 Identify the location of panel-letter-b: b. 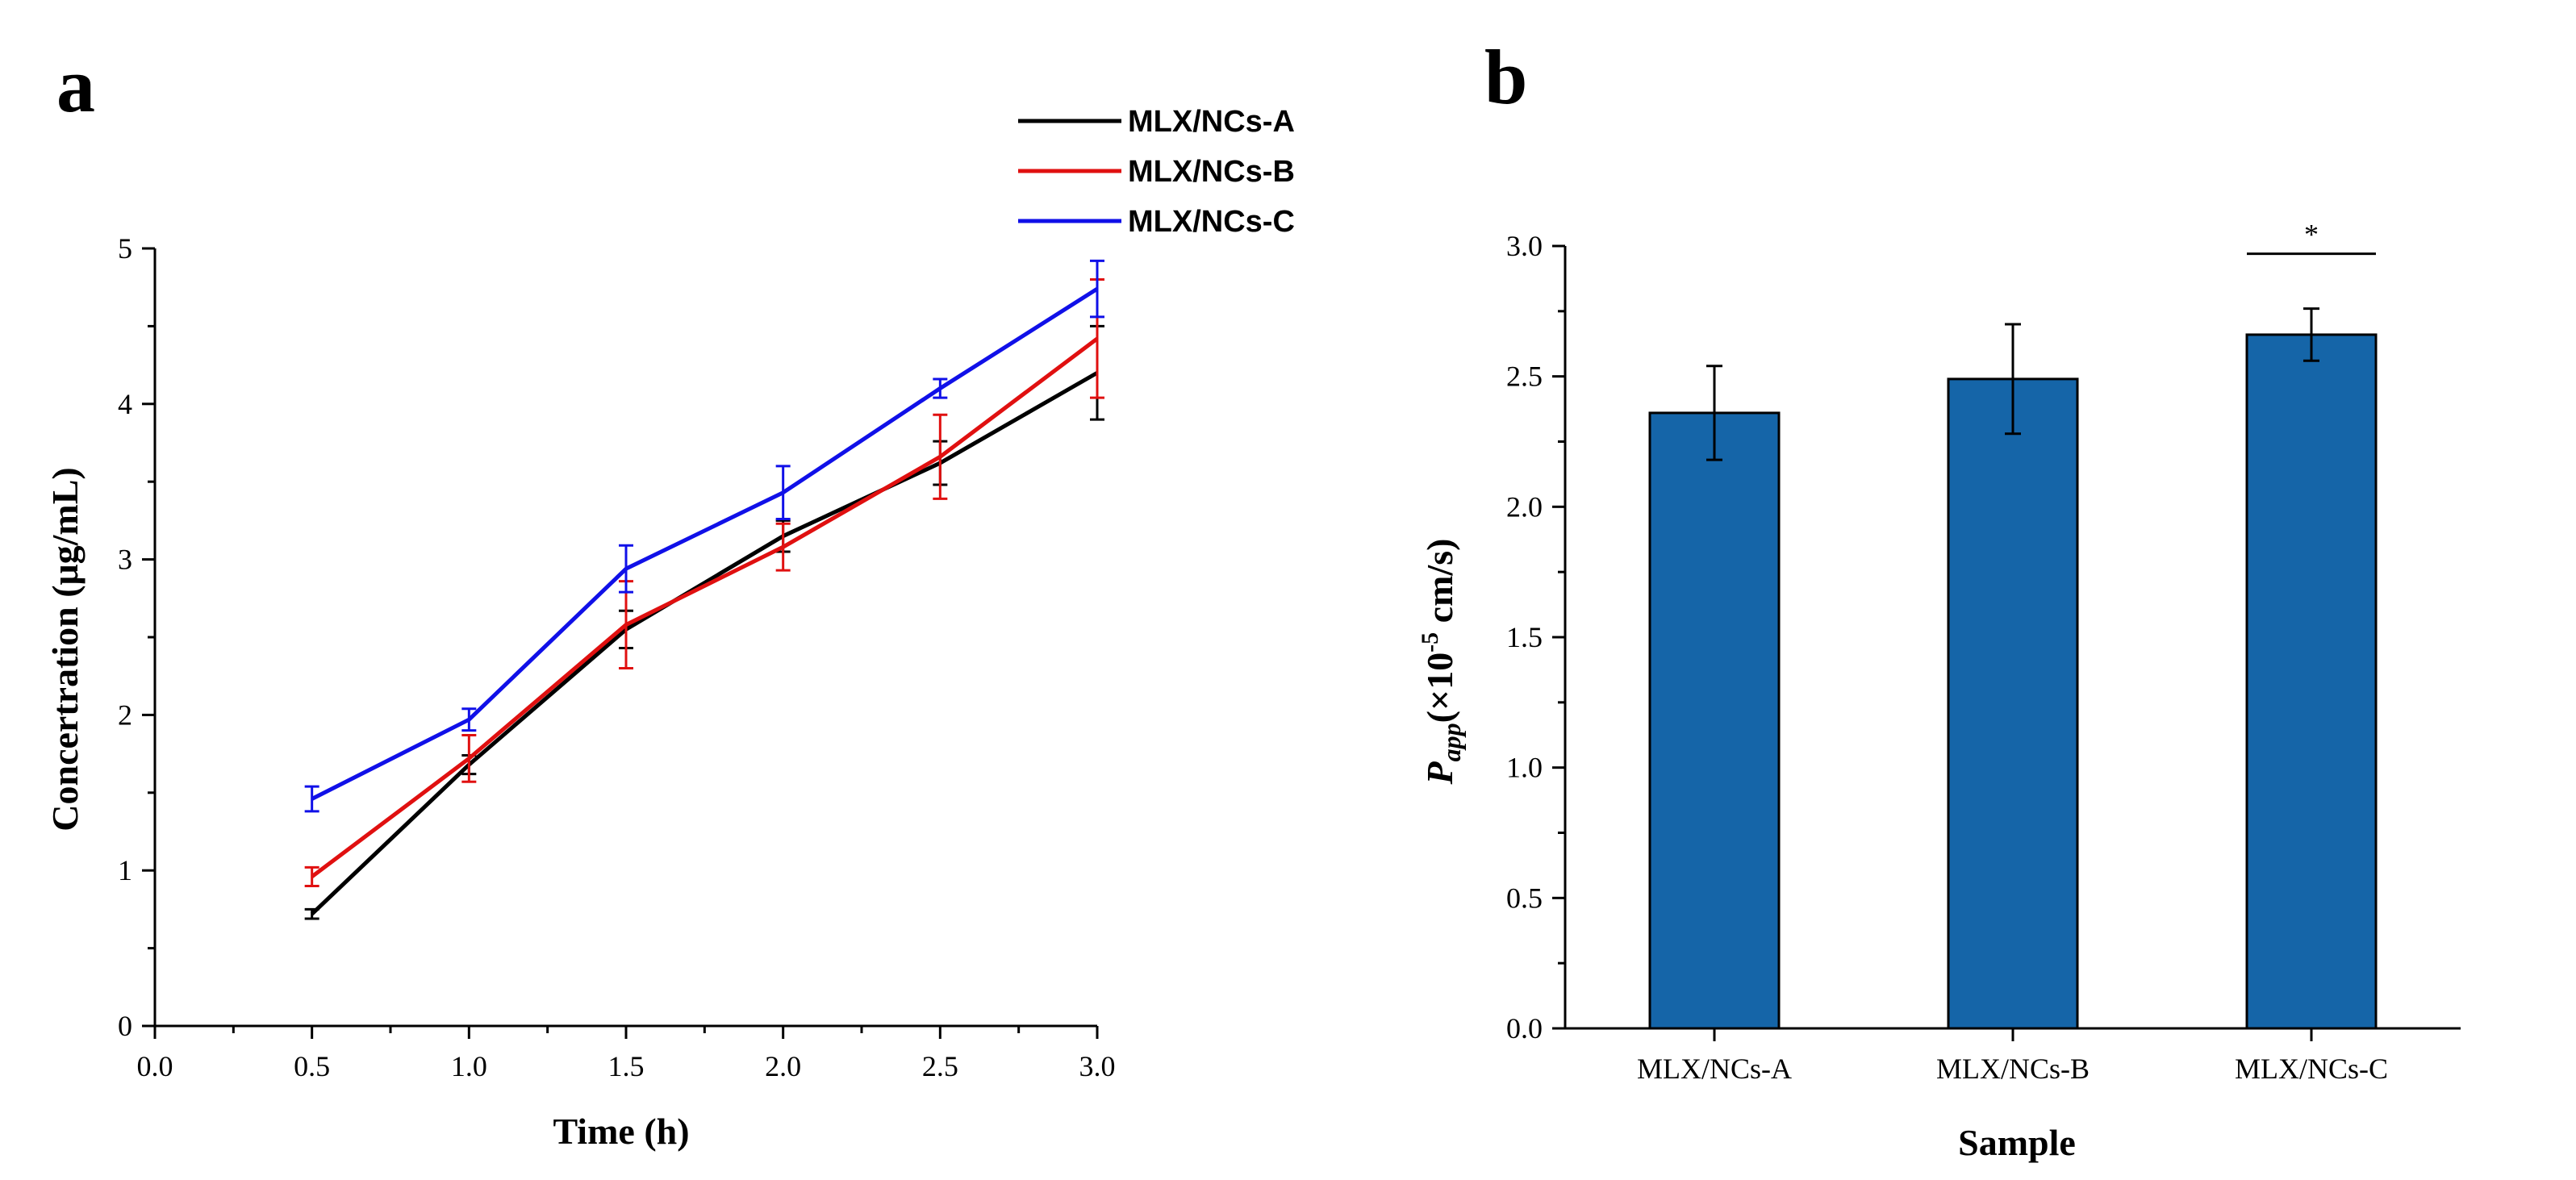
(1505, 77).